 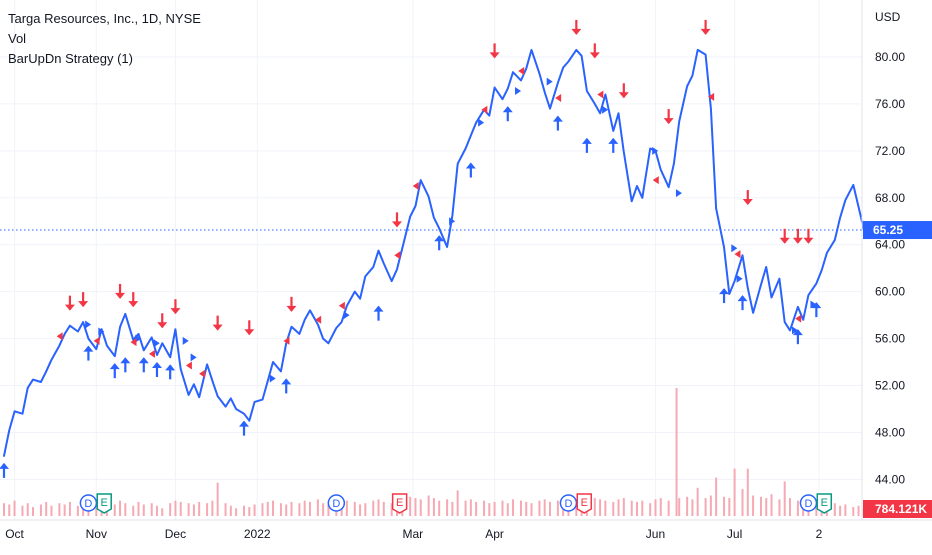 What do you see at coordinates (70, 58) in the screenshot?
I see `strategy-legend: BarUpDn Strategy (1)` at bounding box center [70, 58].